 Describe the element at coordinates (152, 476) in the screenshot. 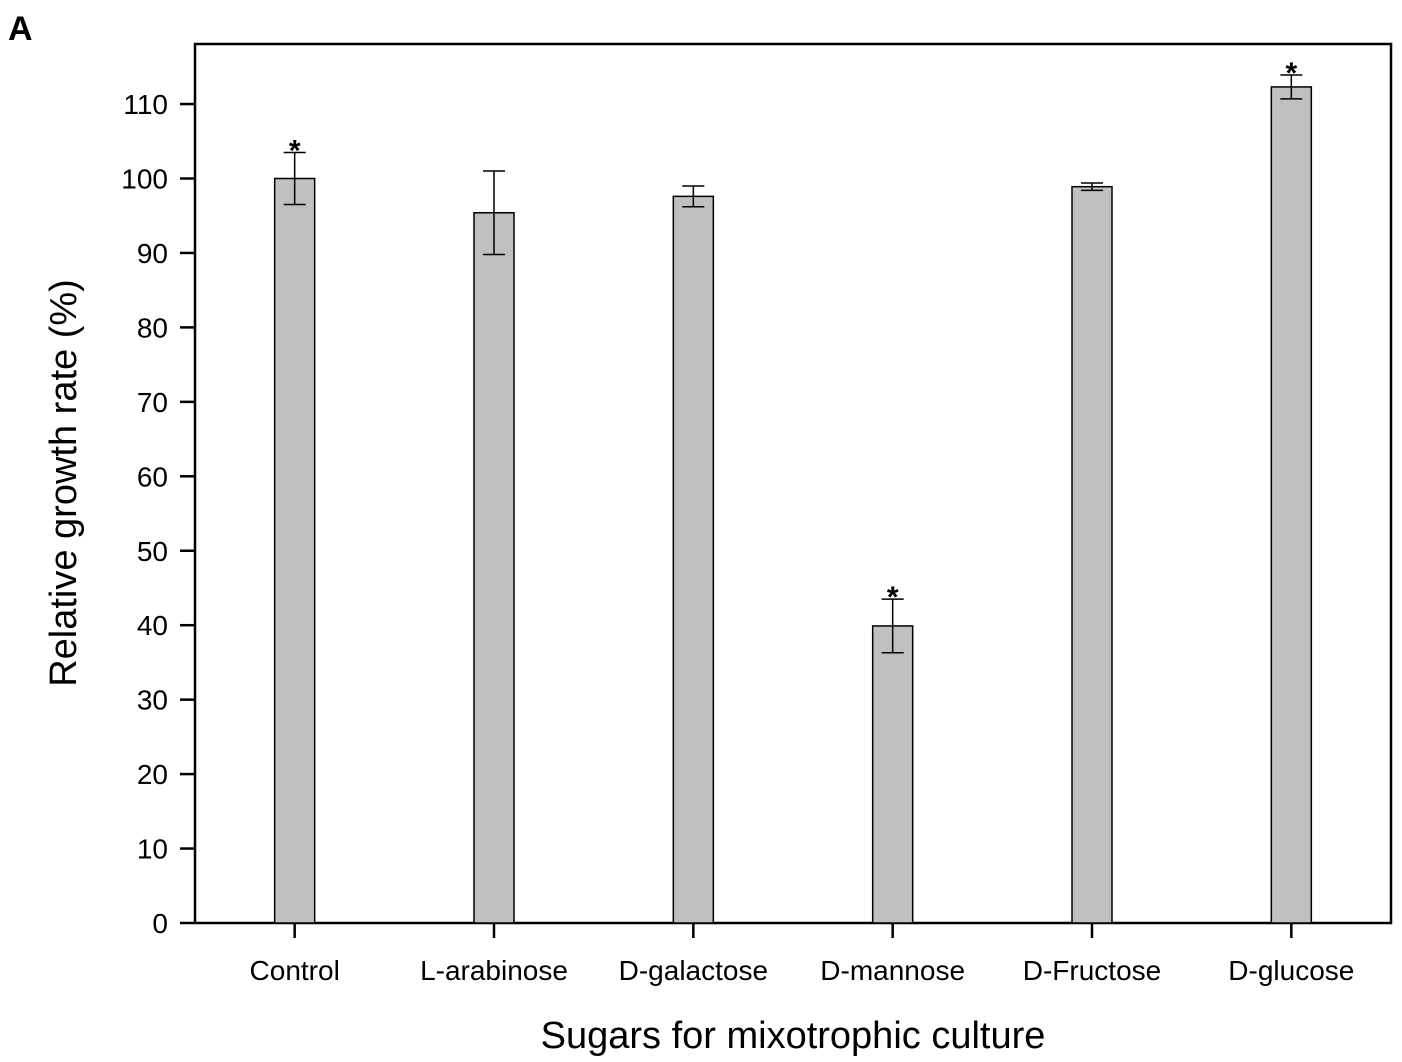

I see `y-tick-label: 60` at that location.